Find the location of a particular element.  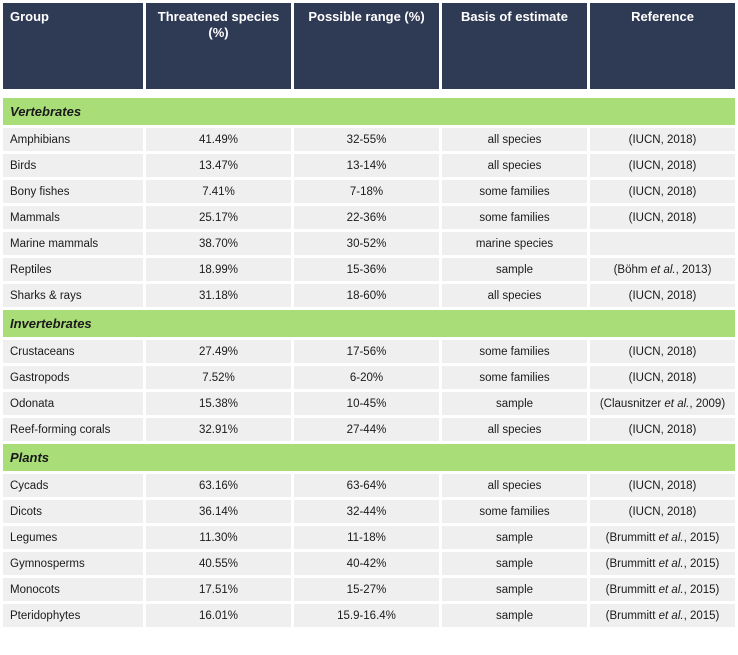

cell-range: 30-52% is located at coordinates (366, 243).